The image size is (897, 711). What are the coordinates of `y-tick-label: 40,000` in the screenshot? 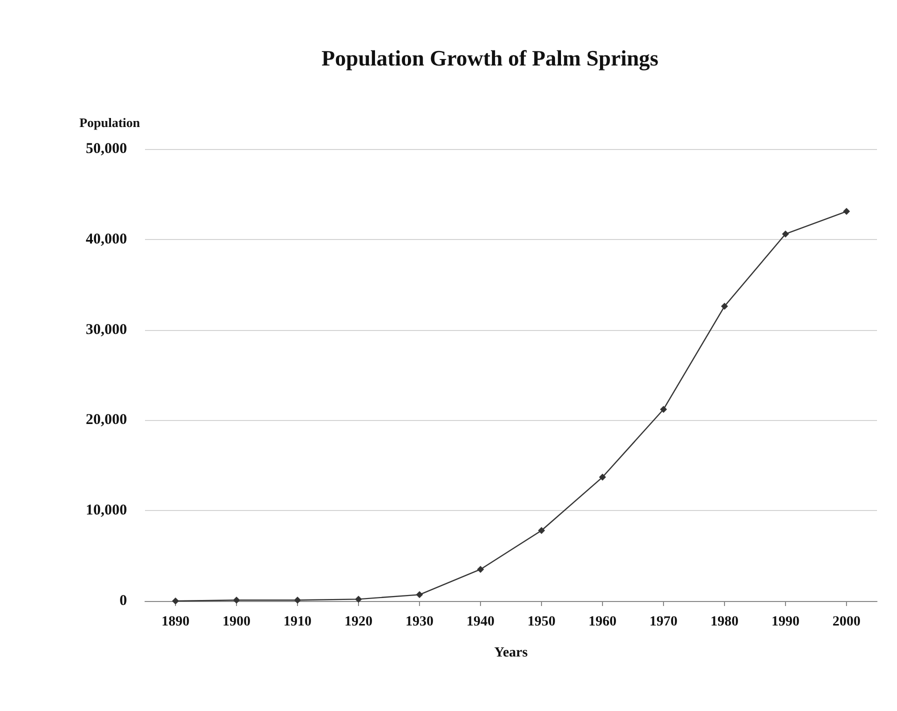 It's located at (106, 239).